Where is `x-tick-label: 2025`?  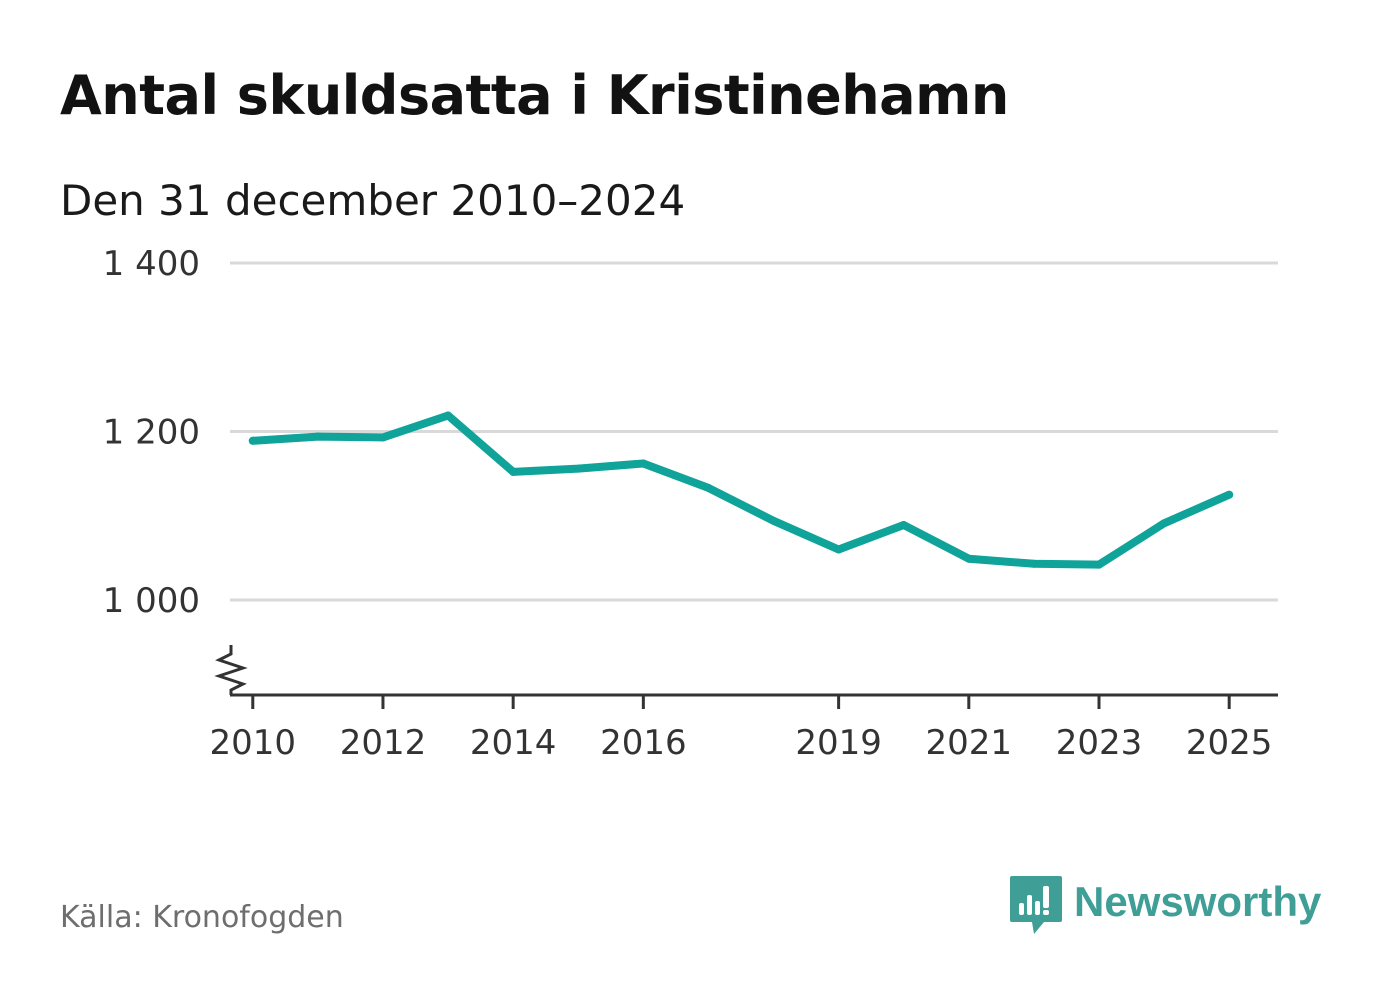 x-tick-label: 2025 is located at coordinates (1229, 743).